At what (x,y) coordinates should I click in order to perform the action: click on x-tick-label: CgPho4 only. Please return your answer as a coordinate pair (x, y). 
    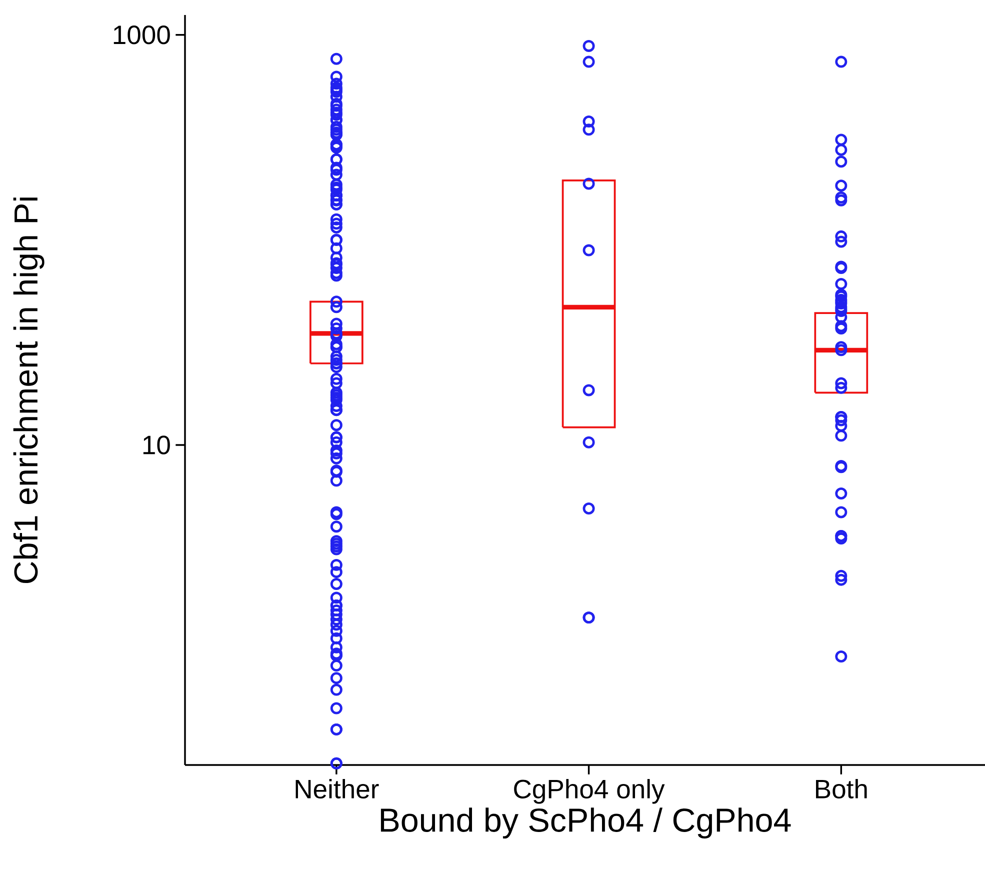
    Looking at the image, I should click on (589, 791).